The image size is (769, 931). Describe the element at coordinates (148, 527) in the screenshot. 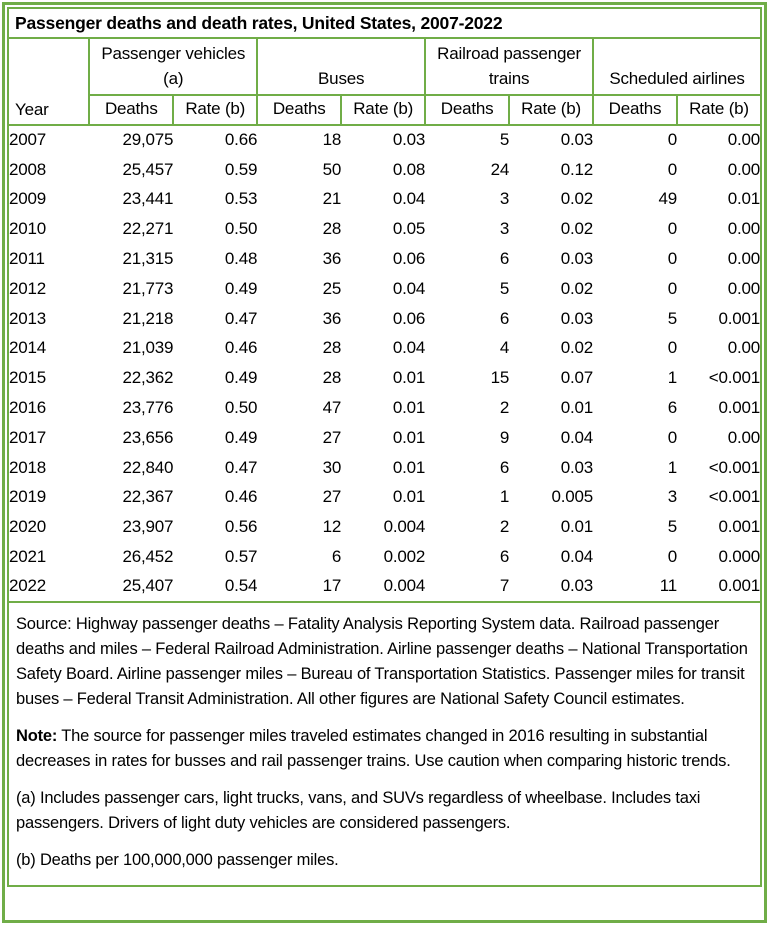

I see `value-cell: 23,907` at that location.